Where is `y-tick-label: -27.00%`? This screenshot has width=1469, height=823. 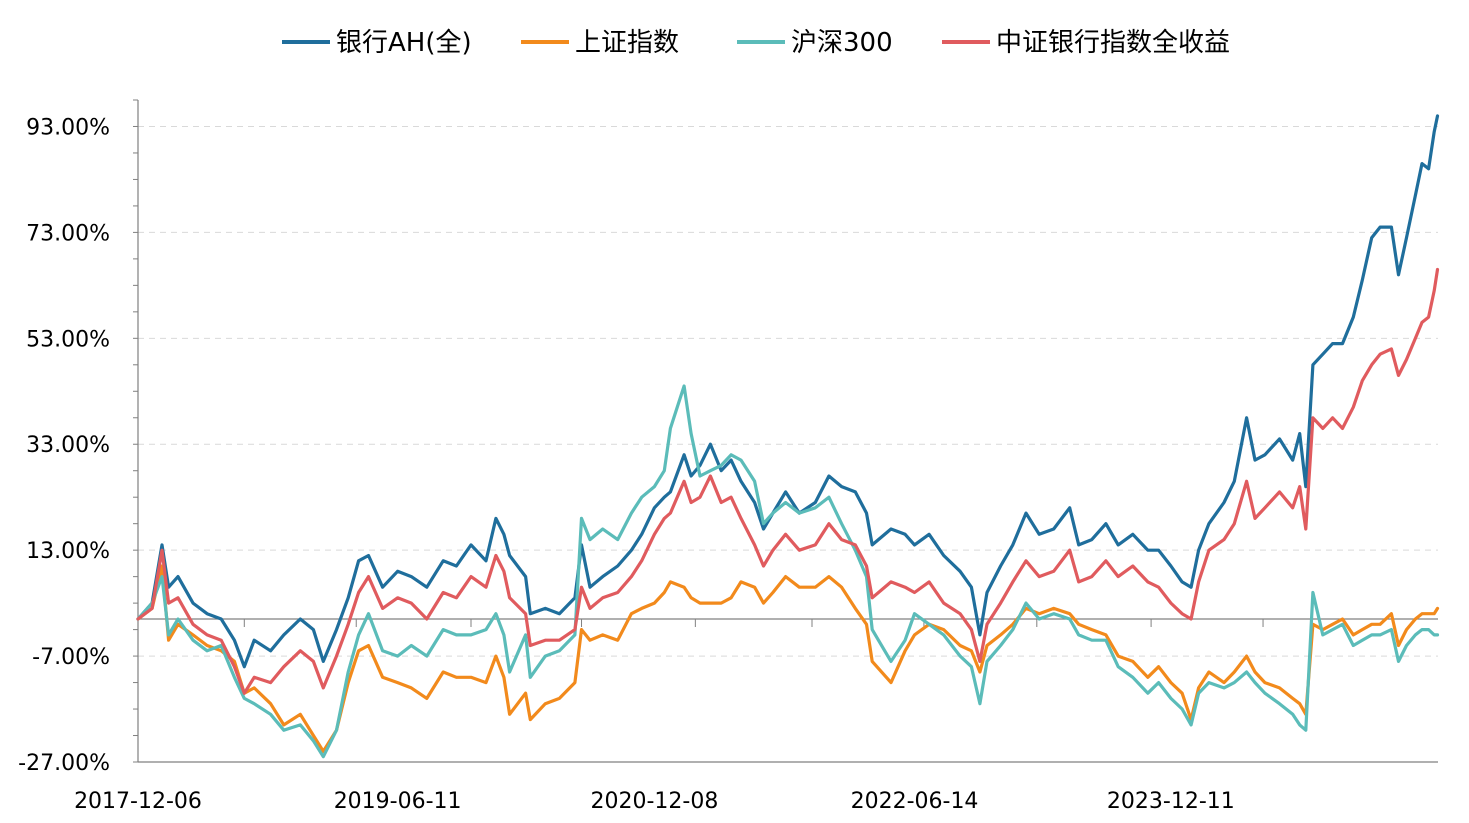
y-tick-label: -27.00% is located at coordinates (64, 763).